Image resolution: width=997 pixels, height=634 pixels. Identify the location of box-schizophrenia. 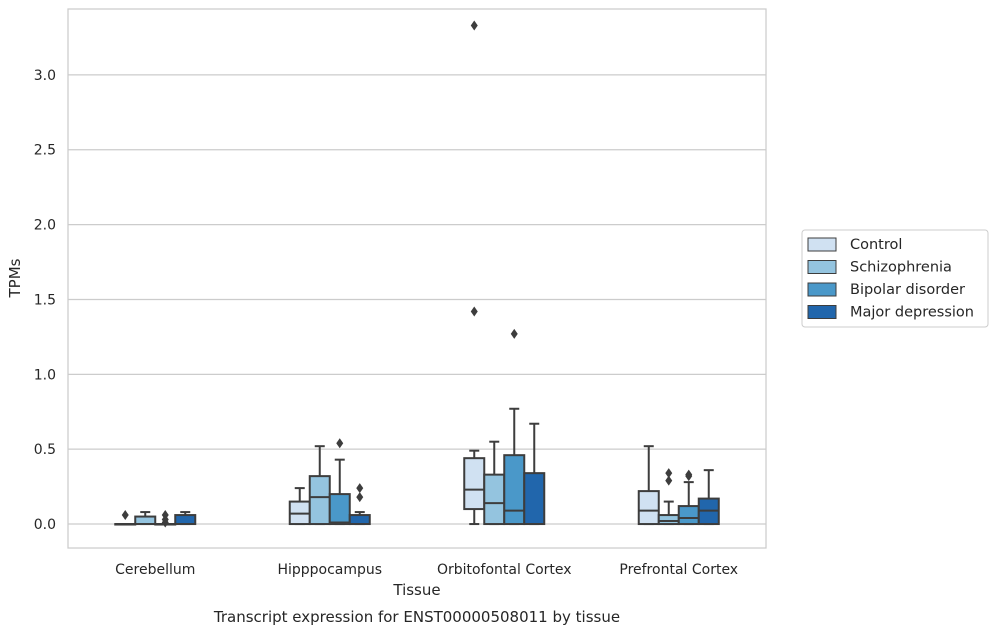
(145, 518).